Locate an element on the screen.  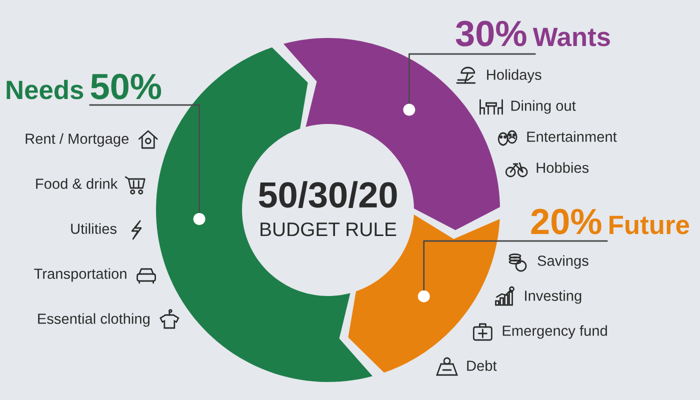
text: Transportation is located at coordinates (80, 275).